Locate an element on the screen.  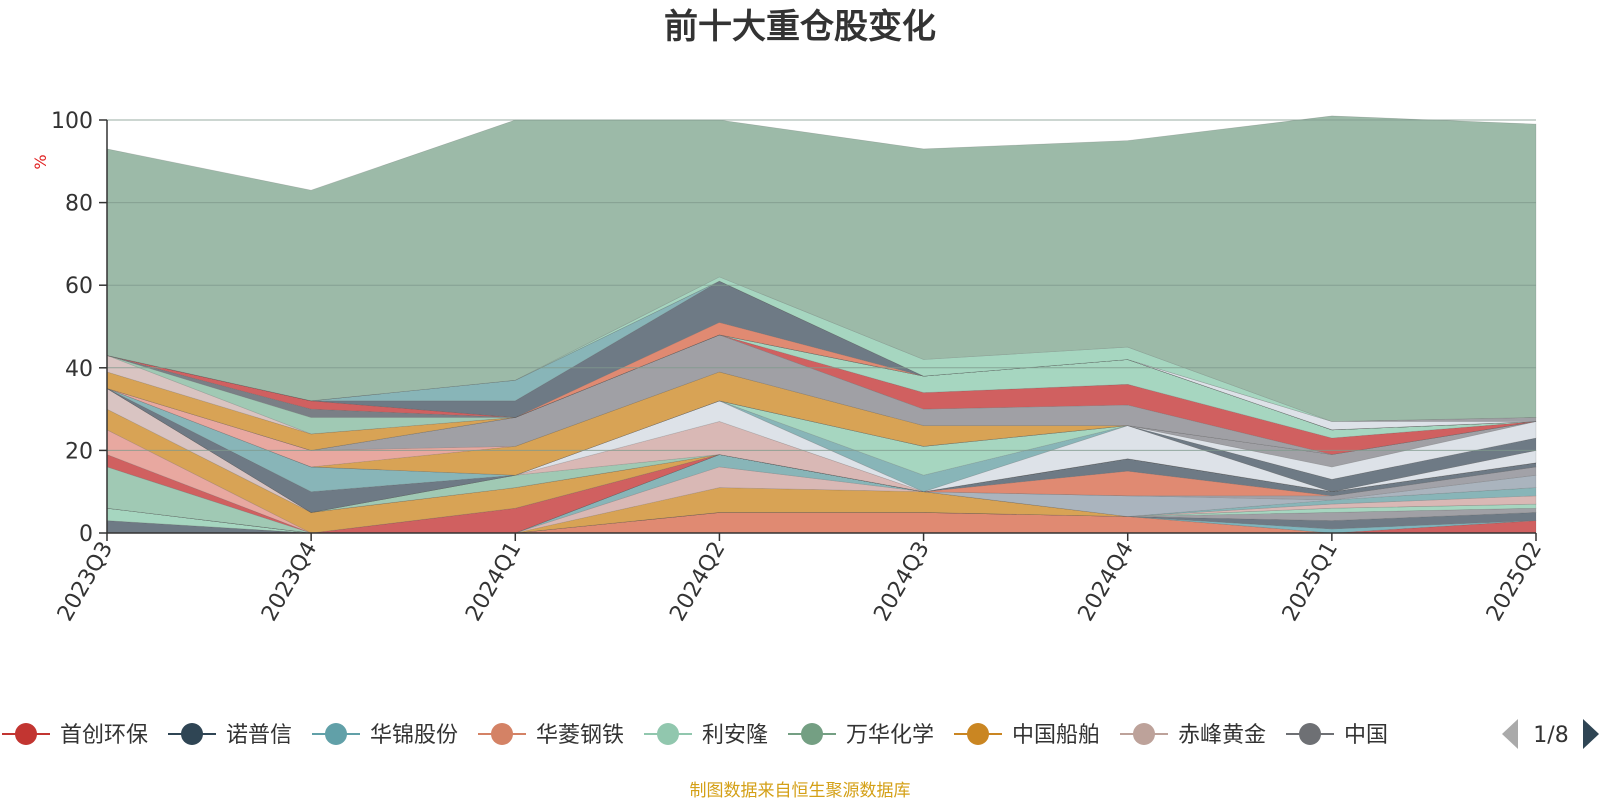
legend-label: 中国 is located at coordinates (1366, 735).